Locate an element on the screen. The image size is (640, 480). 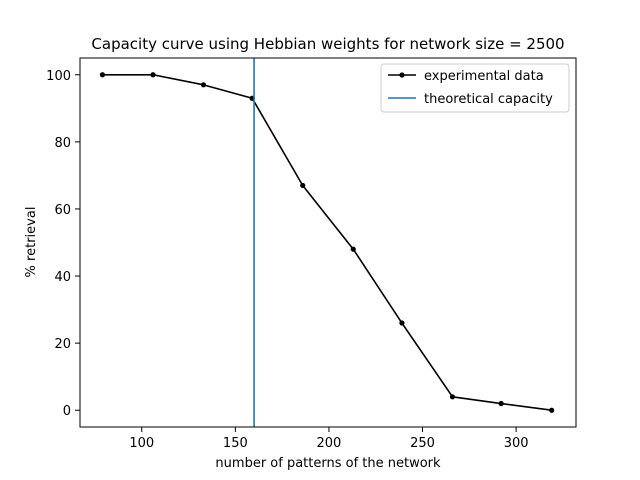
x-axis-label: number of patterns of the network is located at coordinates (328, 463).